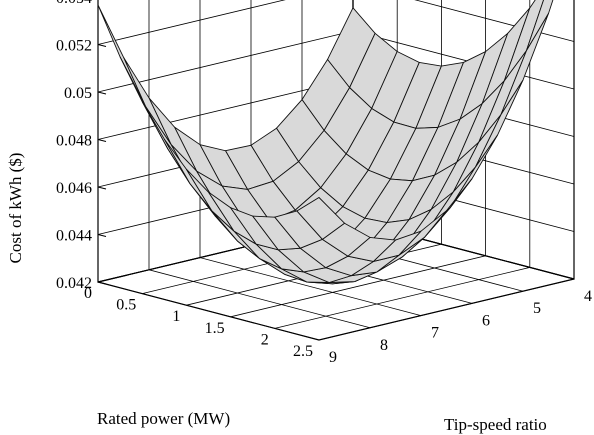 This screenshot has height=435, width=594. I want to click on y-tick-label: 6, so click(486, 320).